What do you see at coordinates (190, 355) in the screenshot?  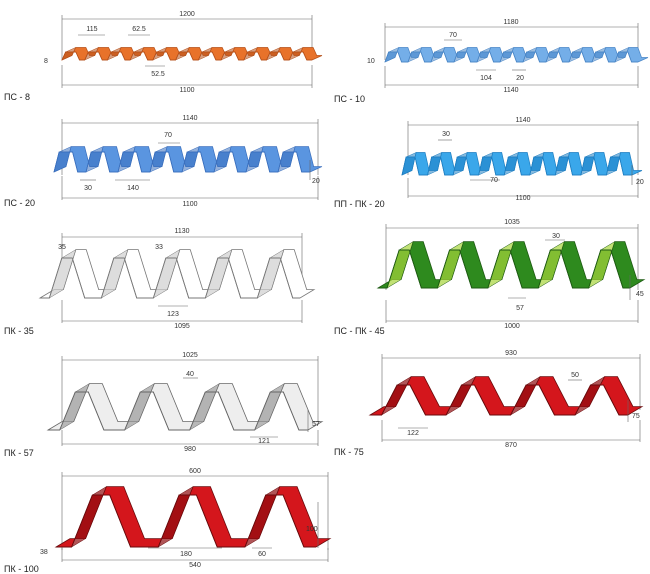 I see `dim-total-width: 1025` at bounding box center [190, 355].